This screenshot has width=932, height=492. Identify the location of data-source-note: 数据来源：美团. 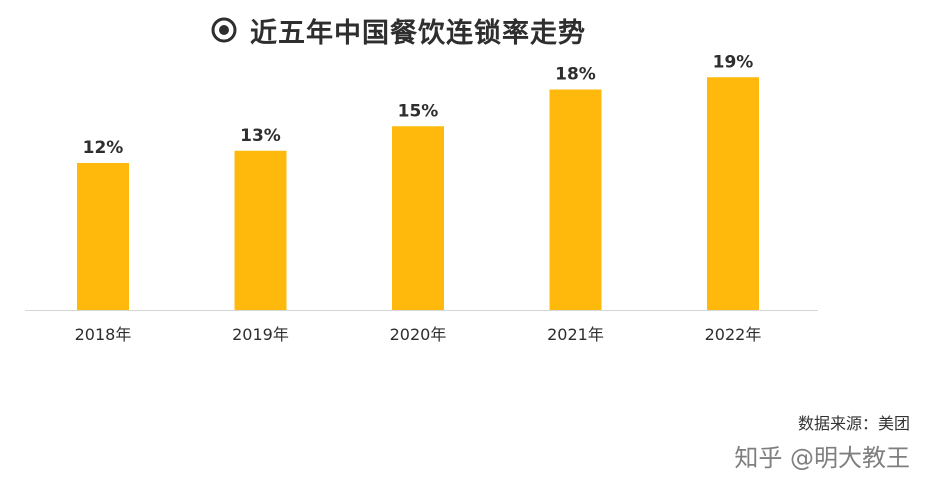
(853, 423).